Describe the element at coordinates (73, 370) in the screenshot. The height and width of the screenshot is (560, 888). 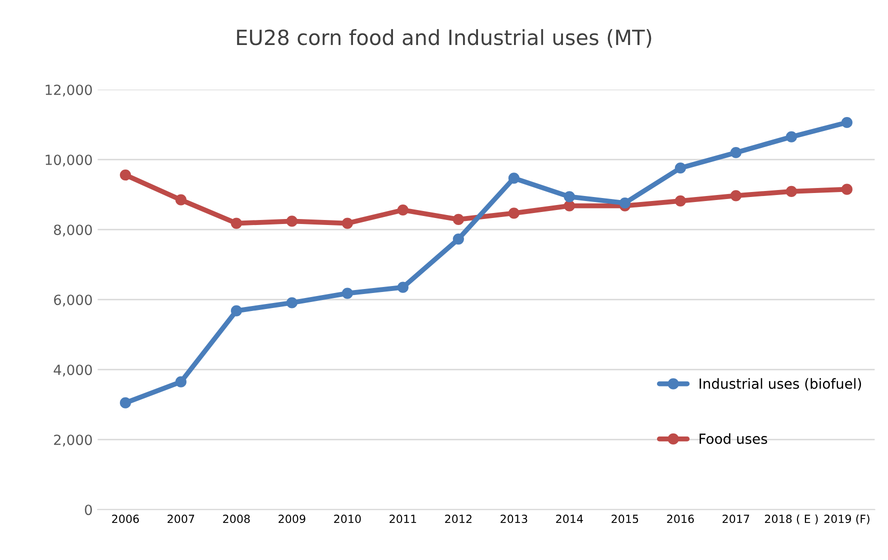
I see `y-tick-label: 4,000` at that location.